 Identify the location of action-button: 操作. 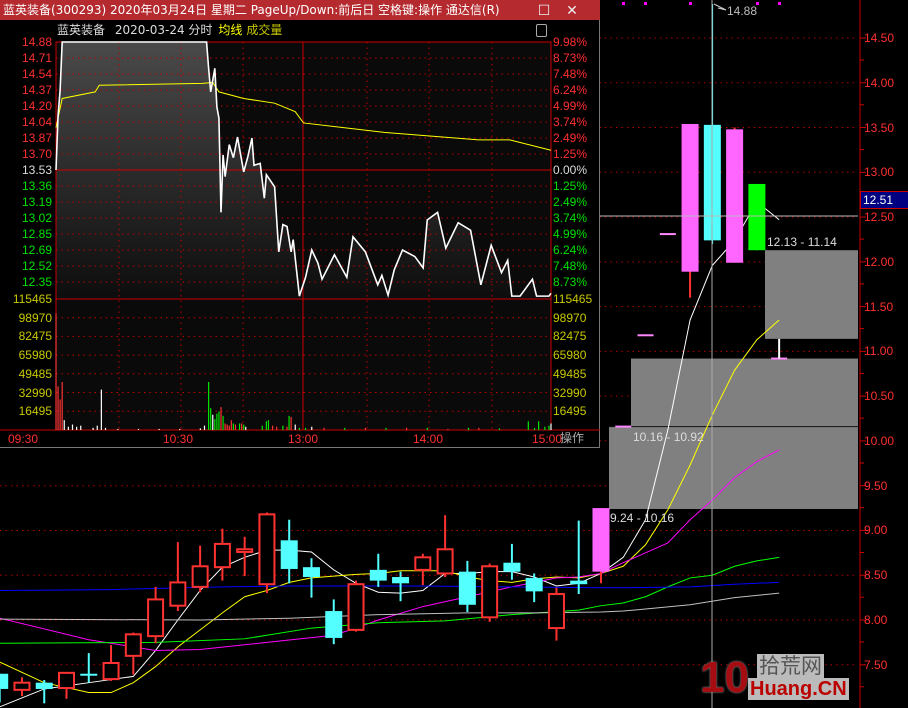
(571, 438).